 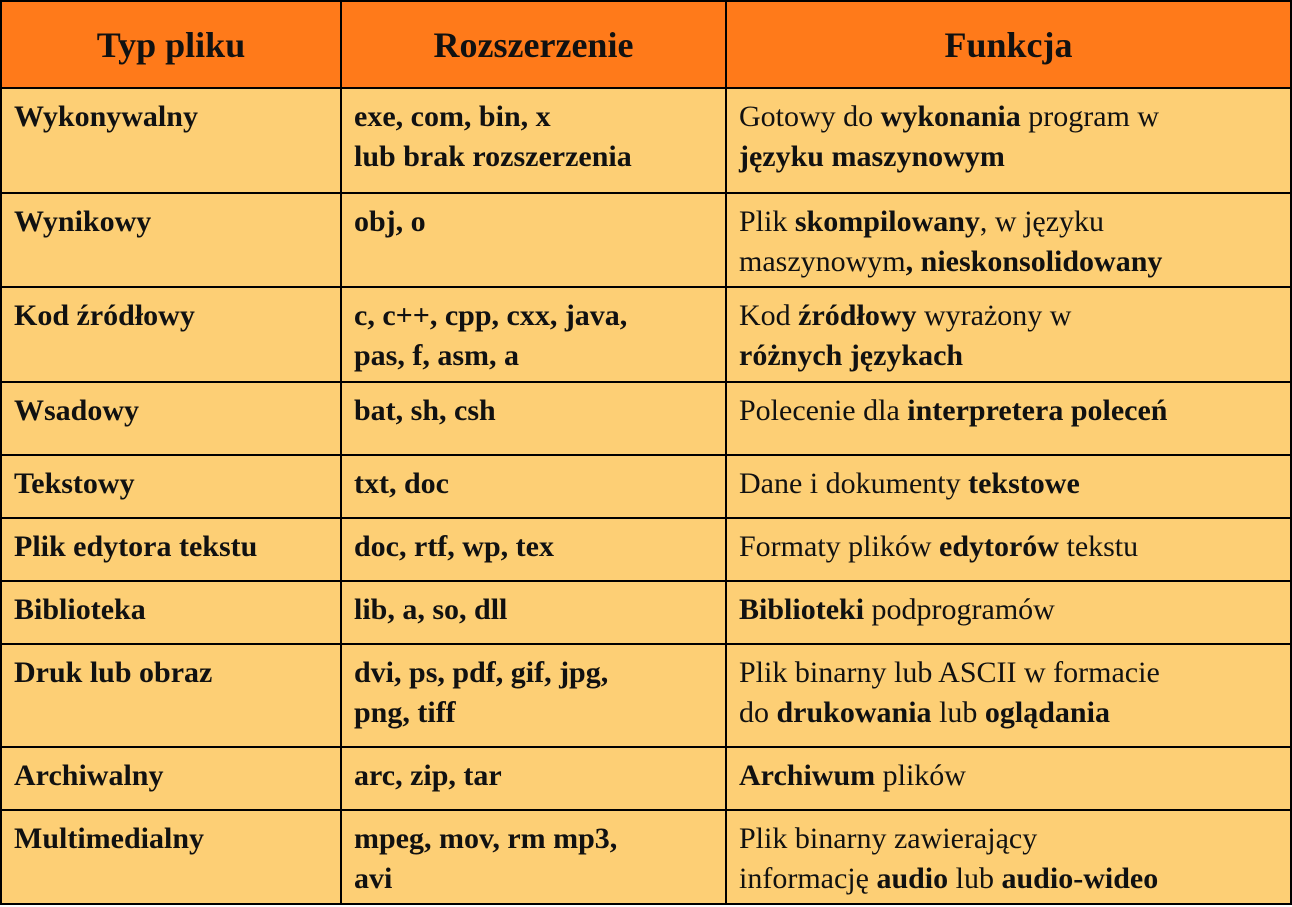 I want to click on function-text: Gotowy do, so click(x=810, y=116).